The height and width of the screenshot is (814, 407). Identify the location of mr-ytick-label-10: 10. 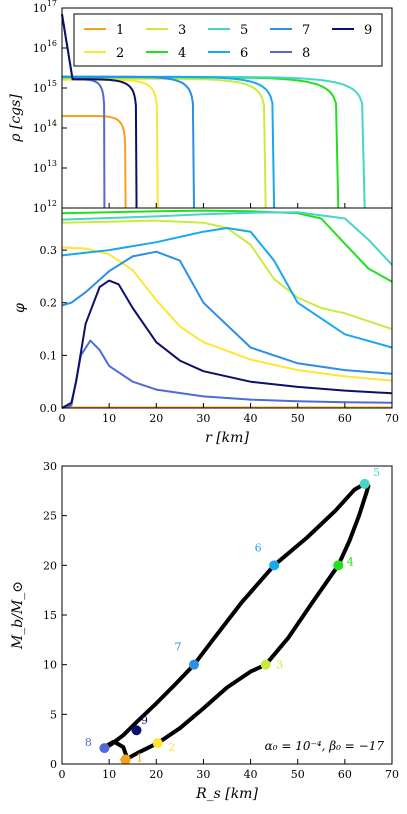
(50, 665).